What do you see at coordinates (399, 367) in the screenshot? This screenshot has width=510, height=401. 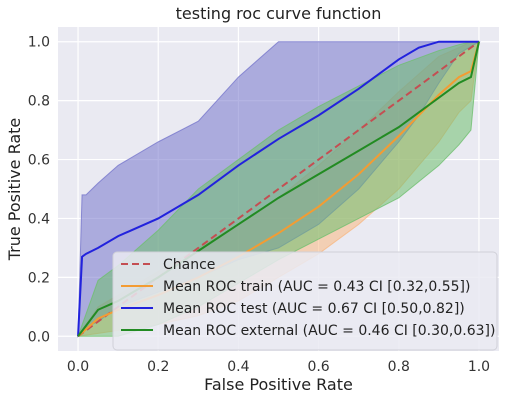 I see `x-tick-label: 0.8` at bounding box center [399, 367].